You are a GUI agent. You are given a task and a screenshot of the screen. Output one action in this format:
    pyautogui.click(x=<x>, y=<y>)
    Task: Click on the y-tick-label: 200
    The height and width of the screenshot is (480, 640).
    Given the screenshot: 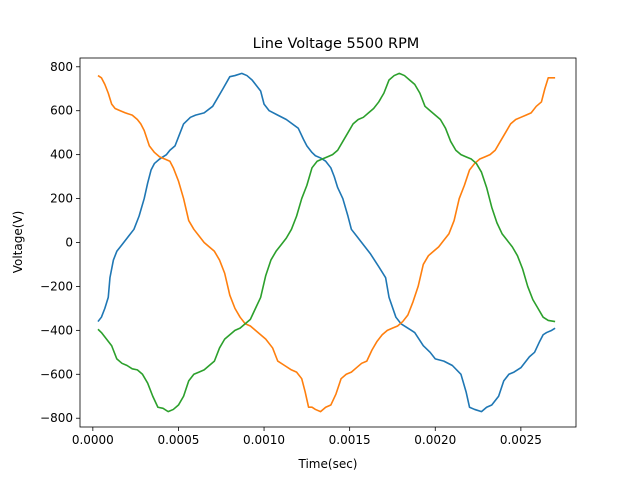 What is the action you would take?
    pyautogui.click(x=61, y=199)
    